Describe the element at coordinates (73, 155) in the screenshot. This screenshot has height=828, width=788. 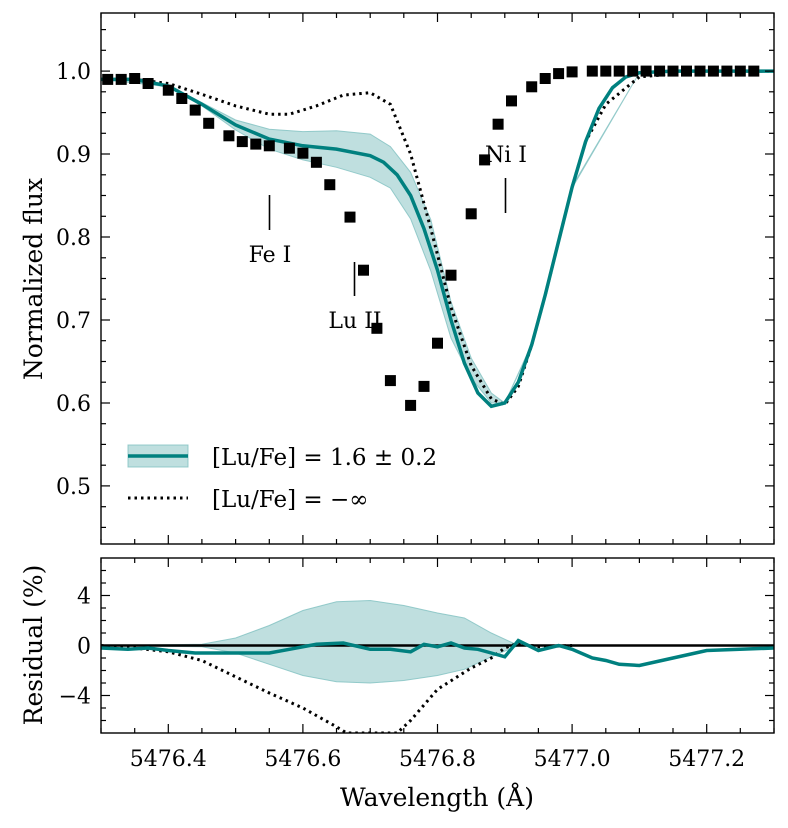
I see `y-tick-label: 0.9` at that location.